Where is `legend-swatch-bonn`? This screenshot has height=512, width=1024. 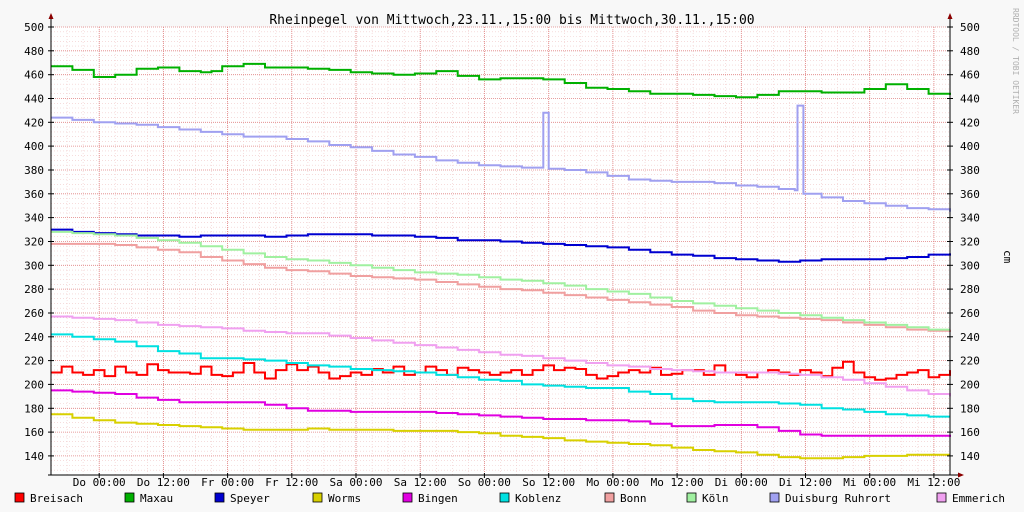 legend-swatch-bonn is located at coordinates (609, 497).